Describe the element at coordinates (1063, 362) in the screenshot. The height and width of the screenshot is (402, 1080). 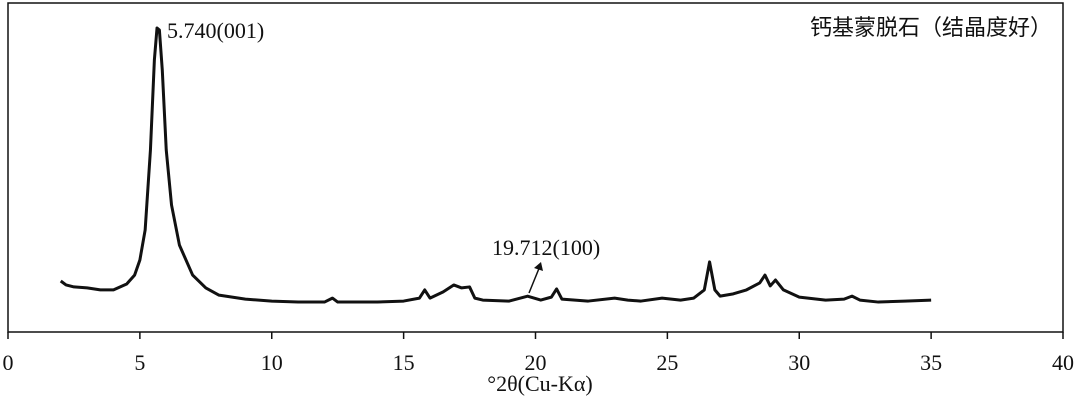
I see `x-tick-label: 40` at that location.